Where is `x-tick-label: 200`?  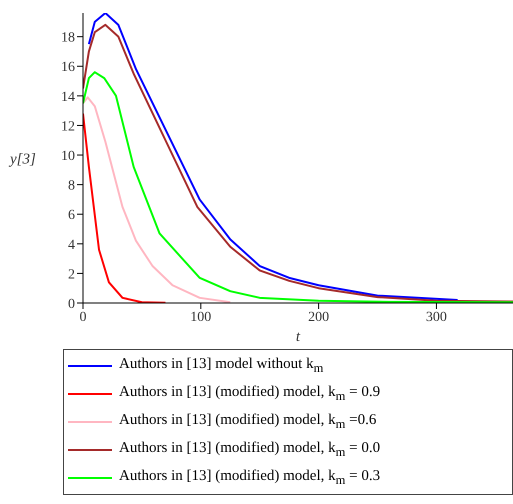 x-tick-label: 200 is located at coordinates (319, 317).